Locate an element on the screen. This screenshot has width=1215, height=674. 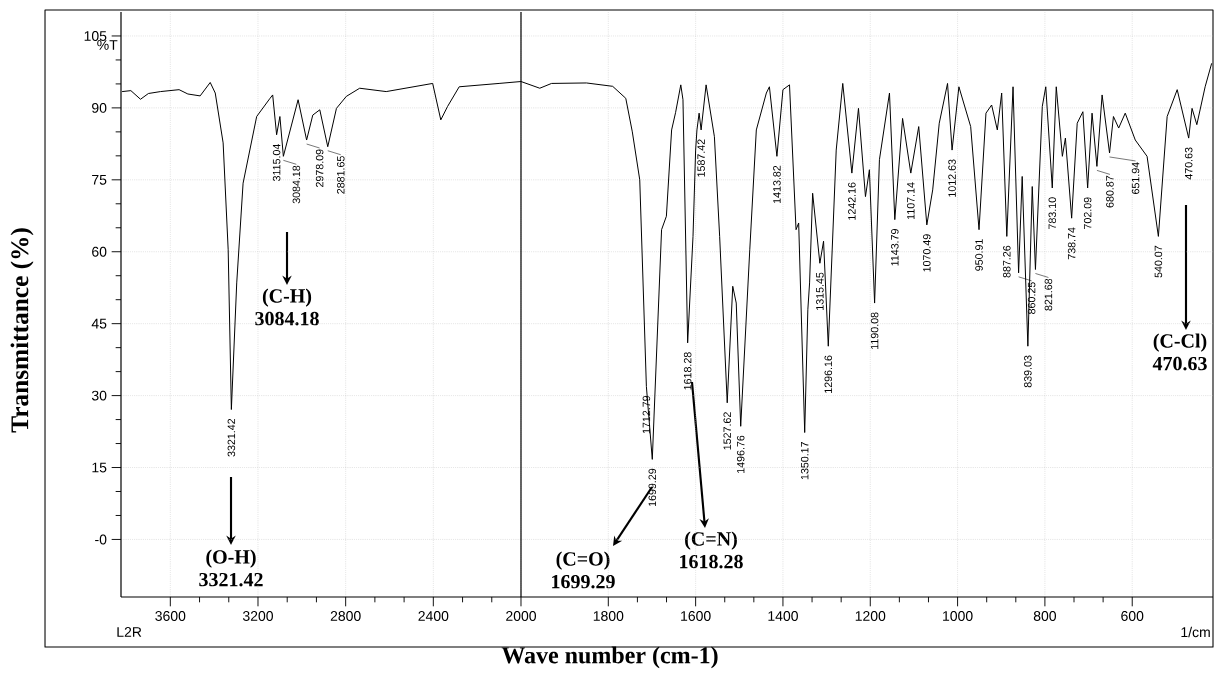
annotation: 3115.04 is located at coordinates (276, 162).